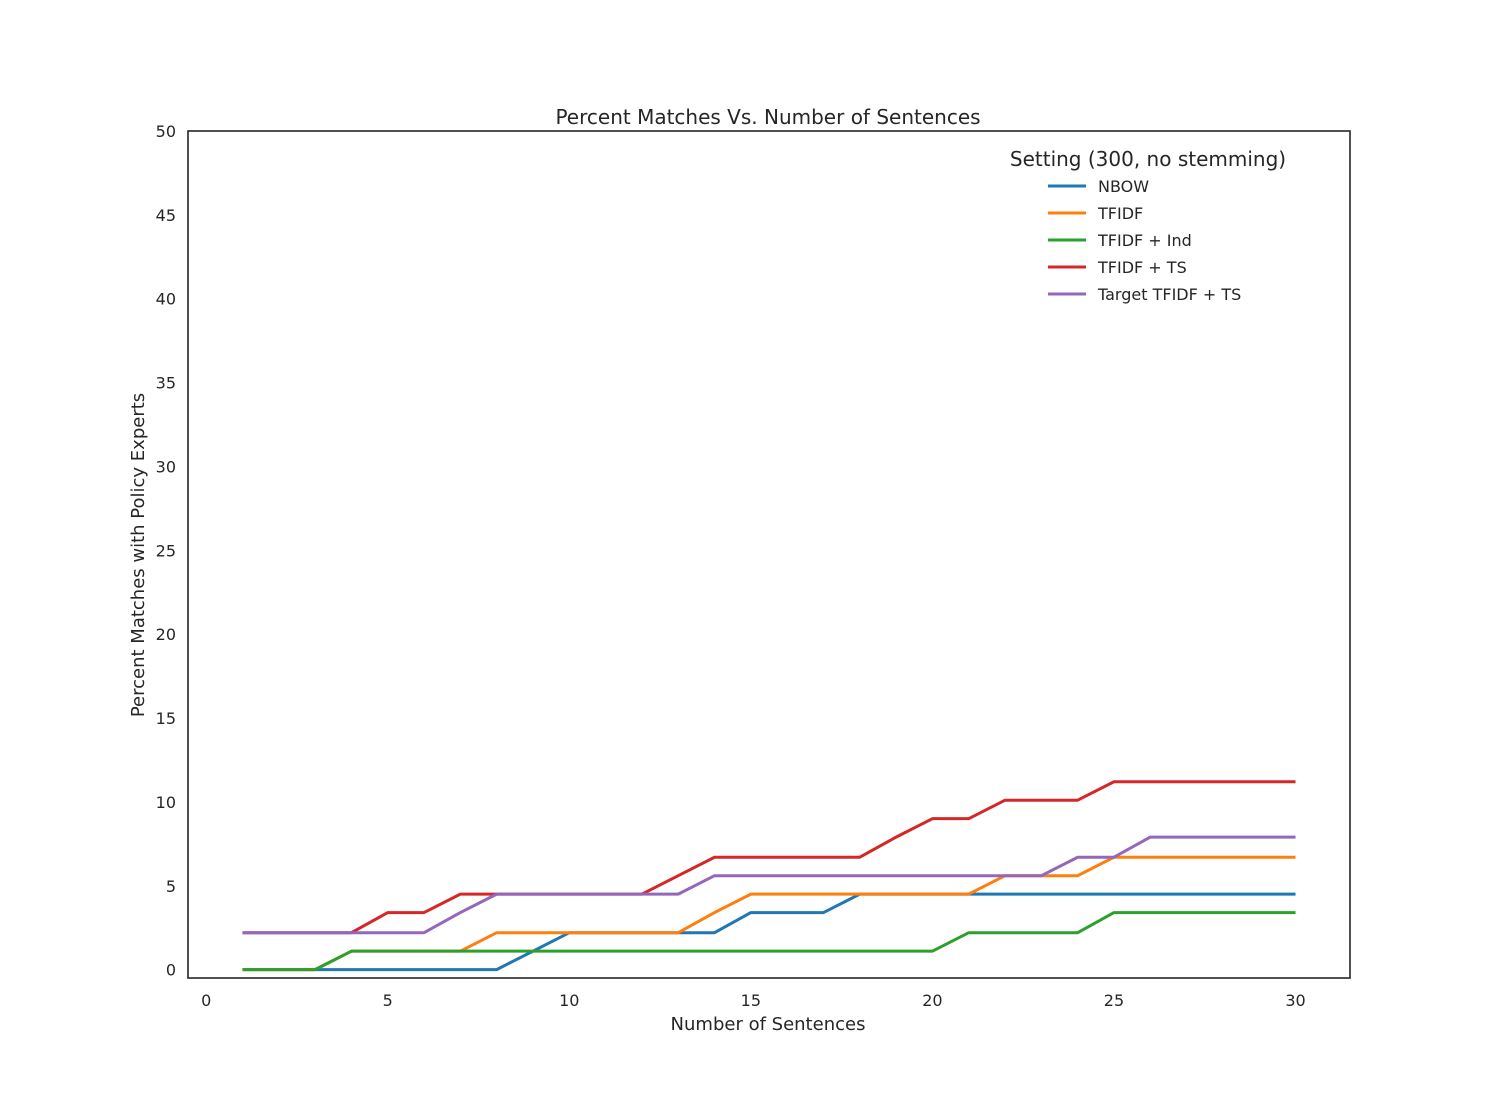 Image resolution: width=1500 pixels, height=1100 pixels. I want to click on x-tick-label: 25, so click(1114, 1000).